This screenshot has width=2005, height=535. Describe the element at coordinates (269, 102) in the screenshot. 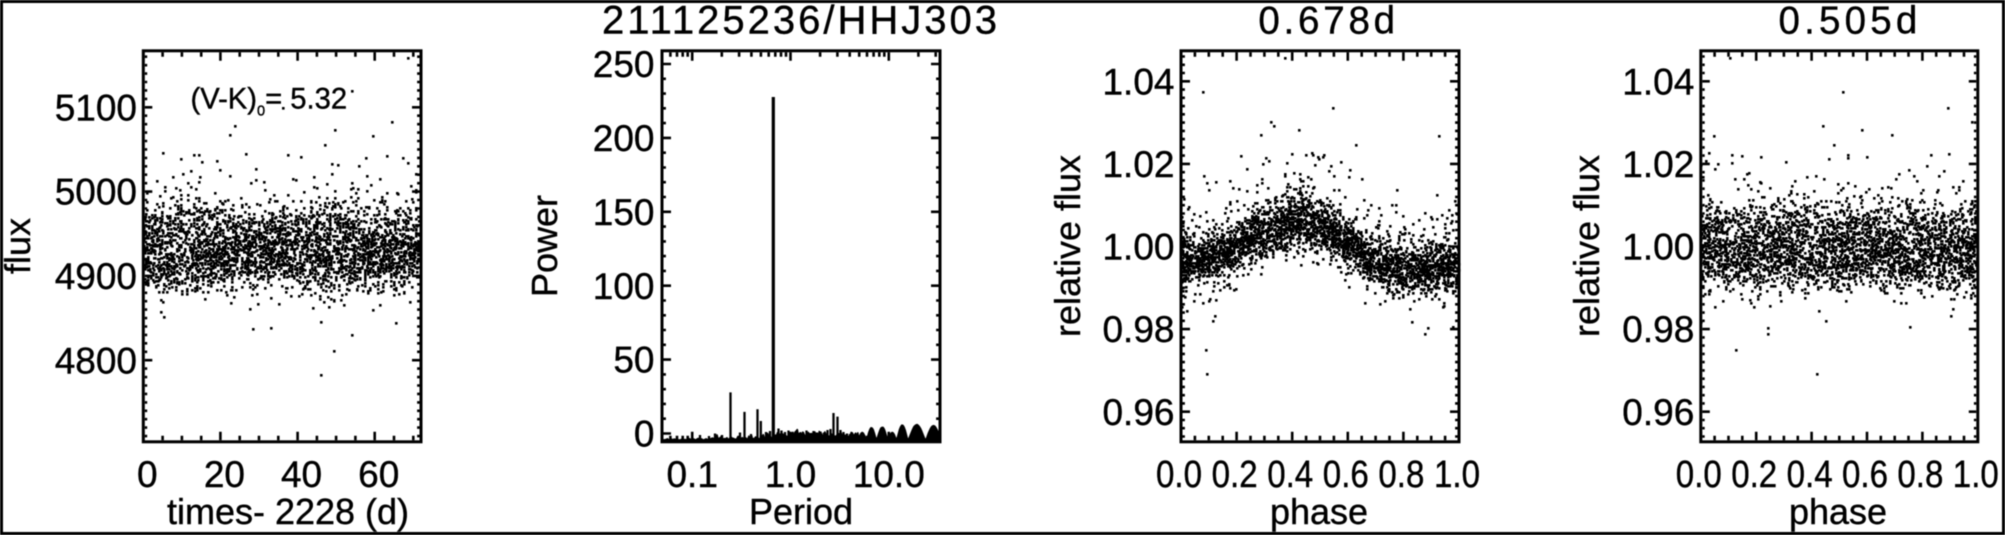

I see `svg-text: (V-K)0= 5.32` at that location.